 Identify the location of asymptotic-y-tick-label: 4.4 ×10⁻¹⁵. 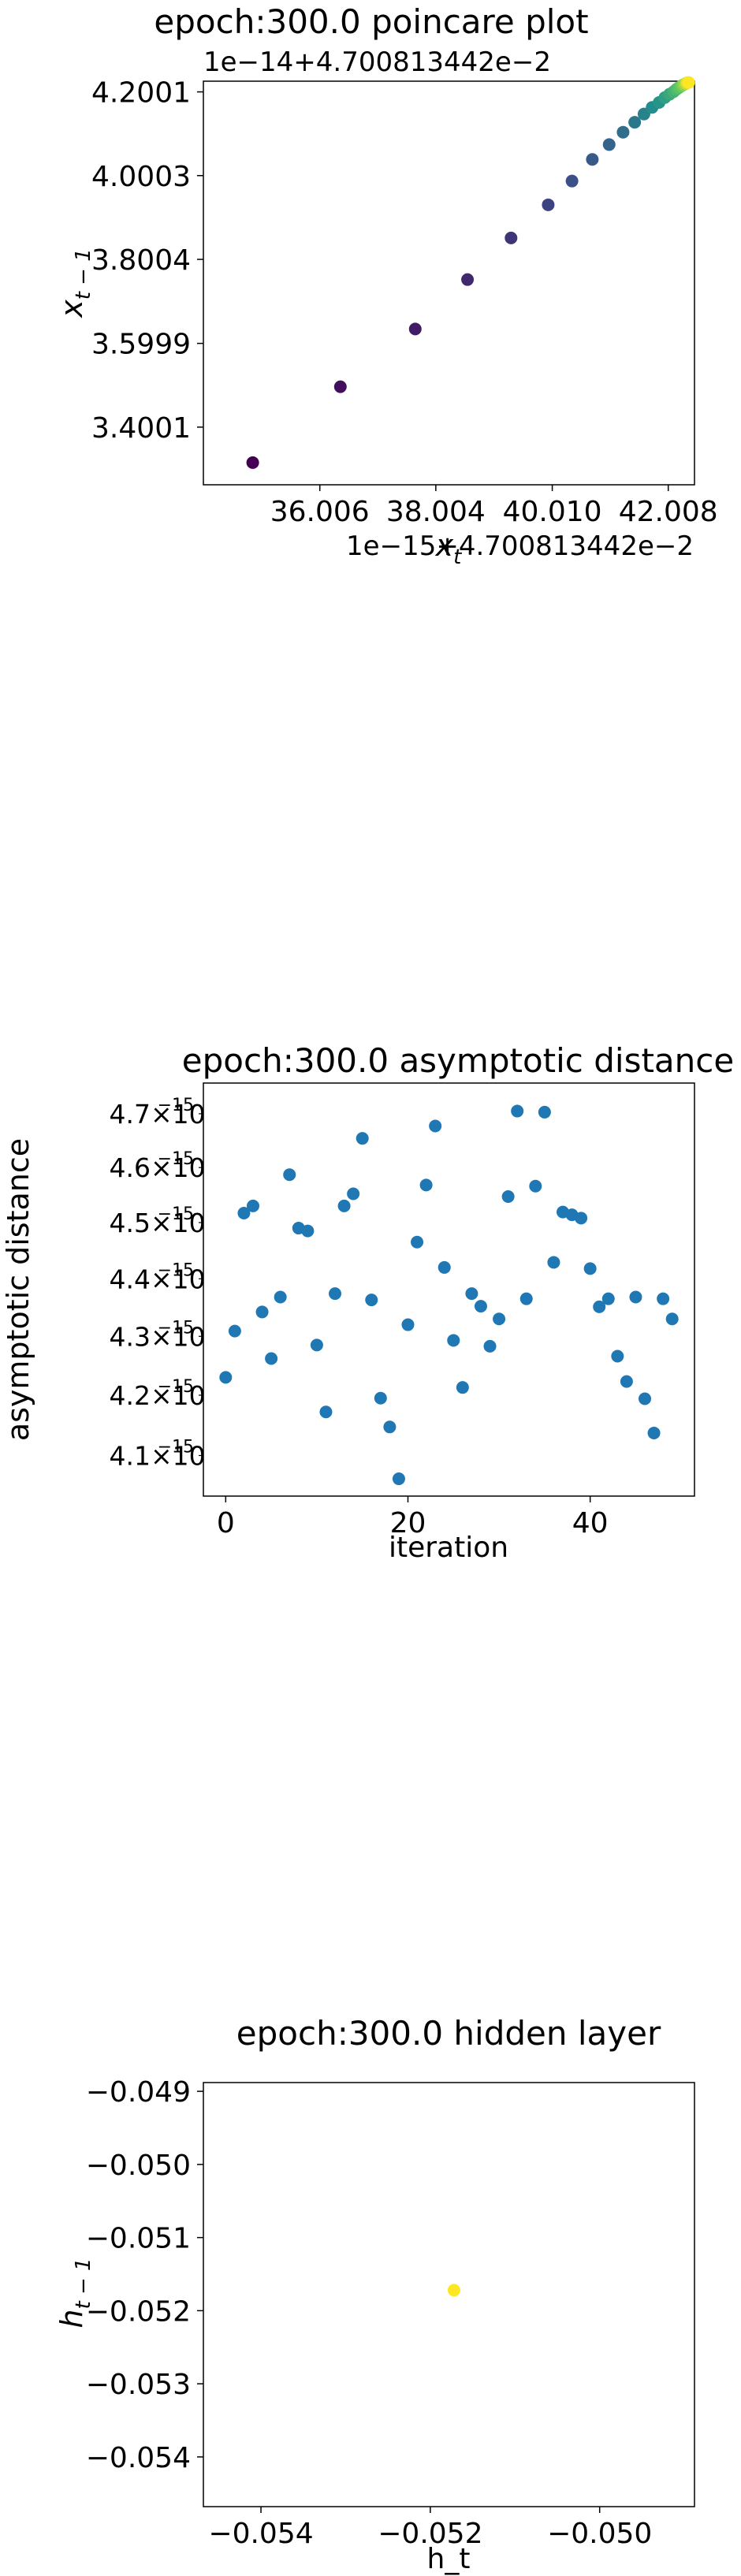
(158, 1277).